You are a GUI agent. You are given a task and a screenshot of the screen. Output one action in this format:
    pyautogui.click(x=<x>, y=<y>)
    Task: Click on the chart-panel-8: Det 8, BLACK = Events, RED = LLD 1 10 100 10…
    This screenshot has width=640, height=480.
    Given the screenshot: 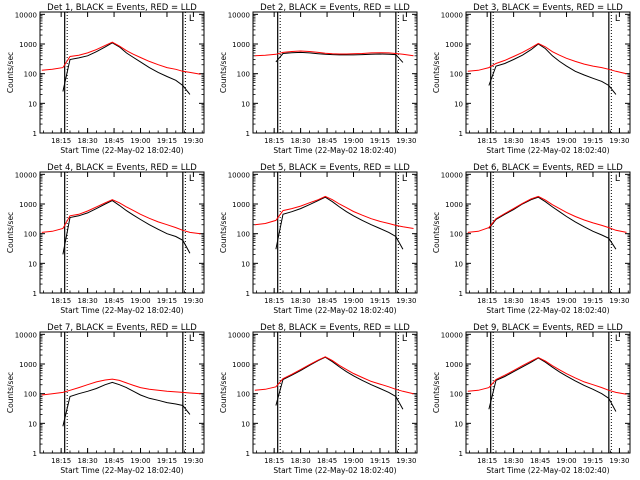 What is the action you would take?
    pyautogui.click(x=318, y=399)
    